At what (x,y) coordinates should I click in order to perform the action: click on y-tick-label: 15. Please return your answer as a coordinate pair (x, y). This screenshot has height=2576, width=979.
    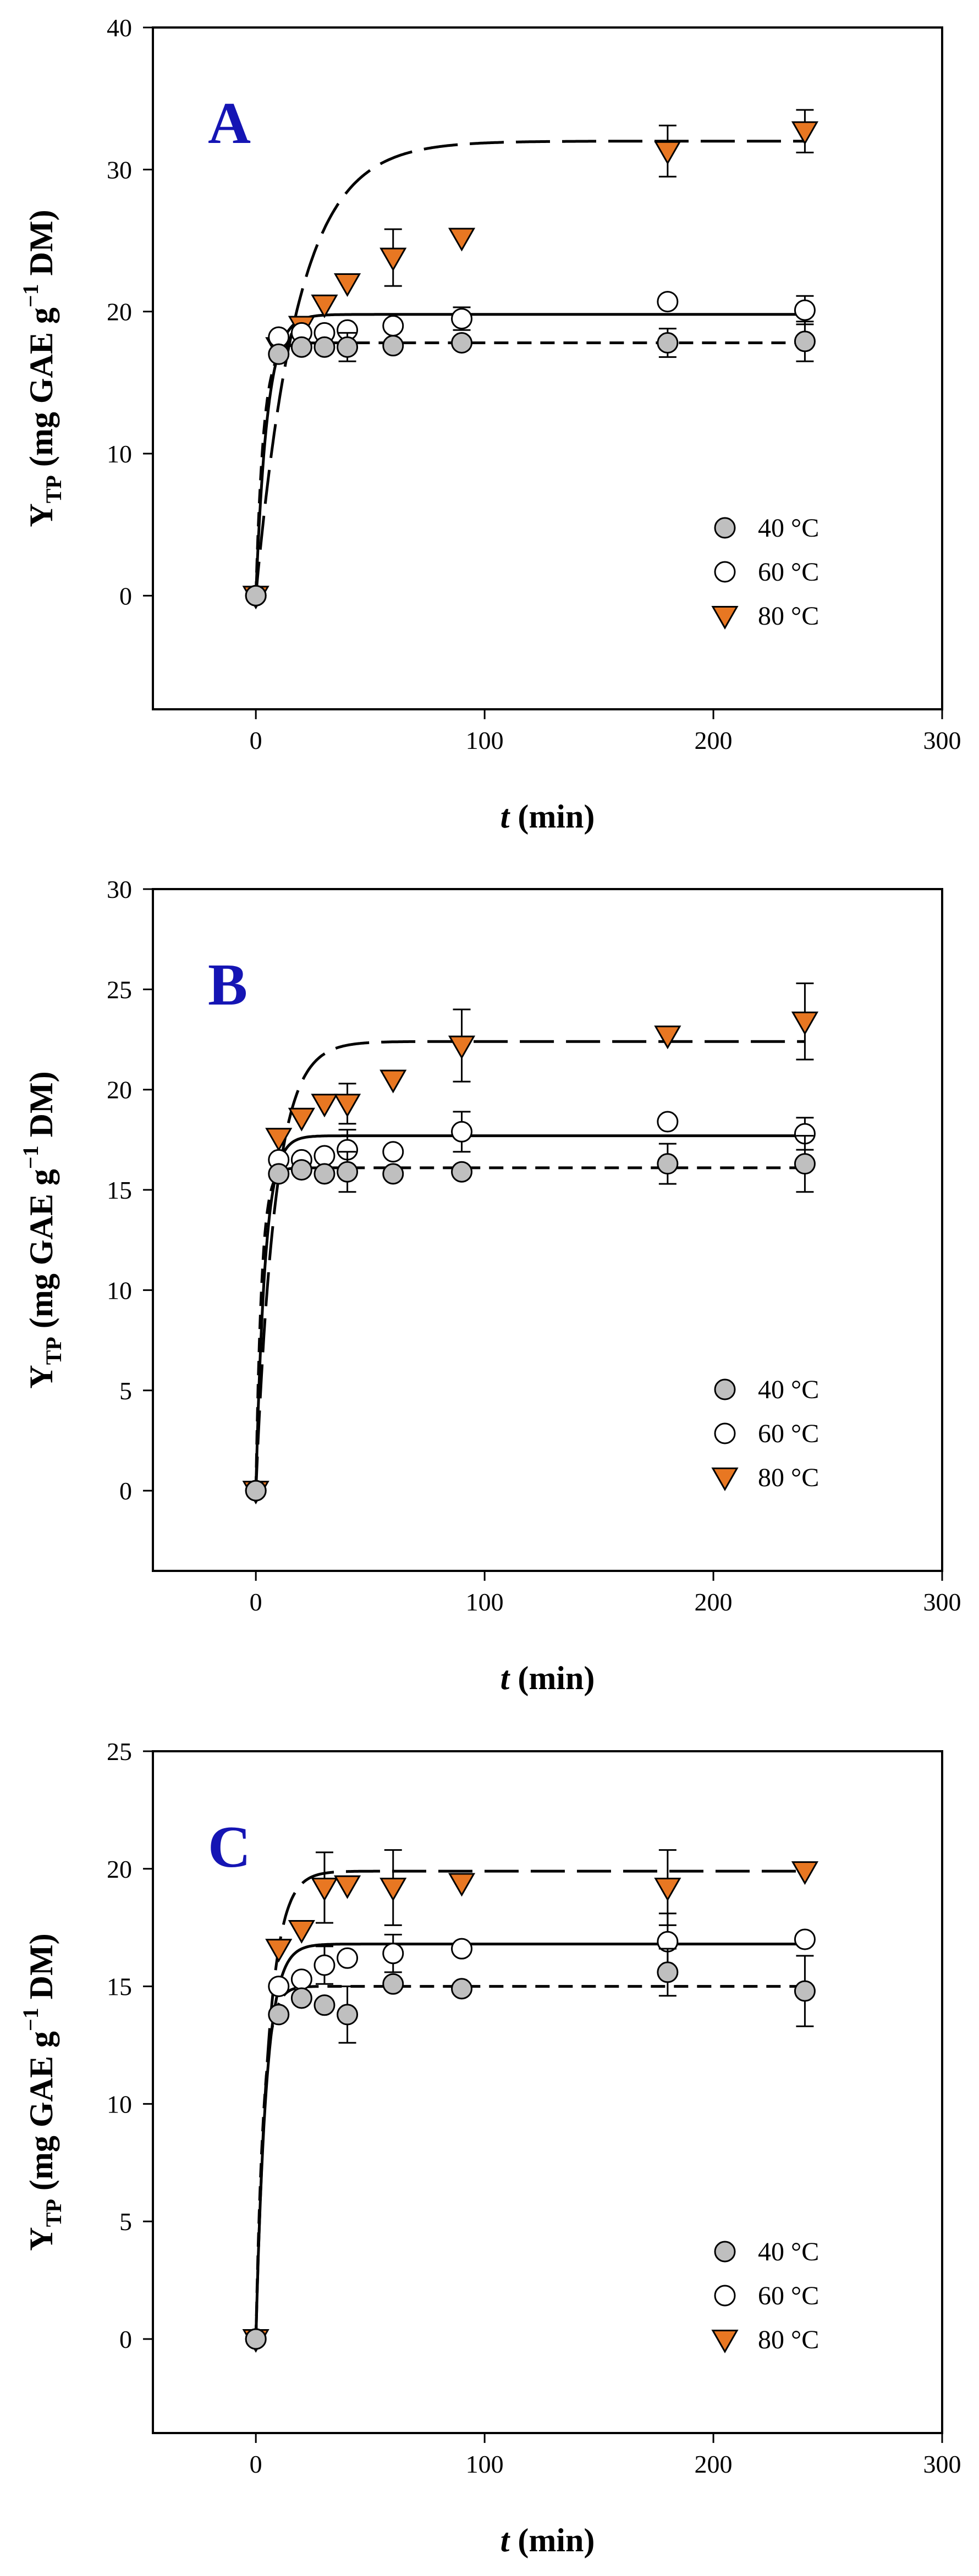
    Looking at the image, I should click on (119, 1987).